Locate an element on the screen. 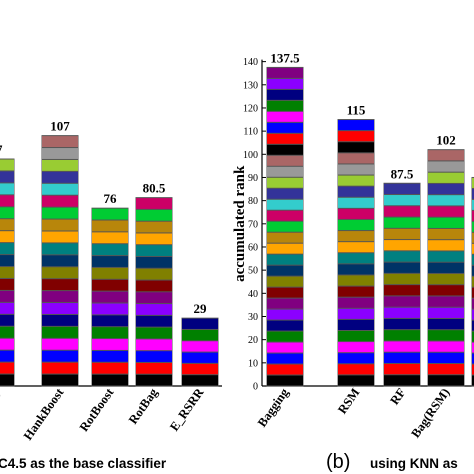 The image size is (474, 474). bar-outline is located at coordinates (200, 352).